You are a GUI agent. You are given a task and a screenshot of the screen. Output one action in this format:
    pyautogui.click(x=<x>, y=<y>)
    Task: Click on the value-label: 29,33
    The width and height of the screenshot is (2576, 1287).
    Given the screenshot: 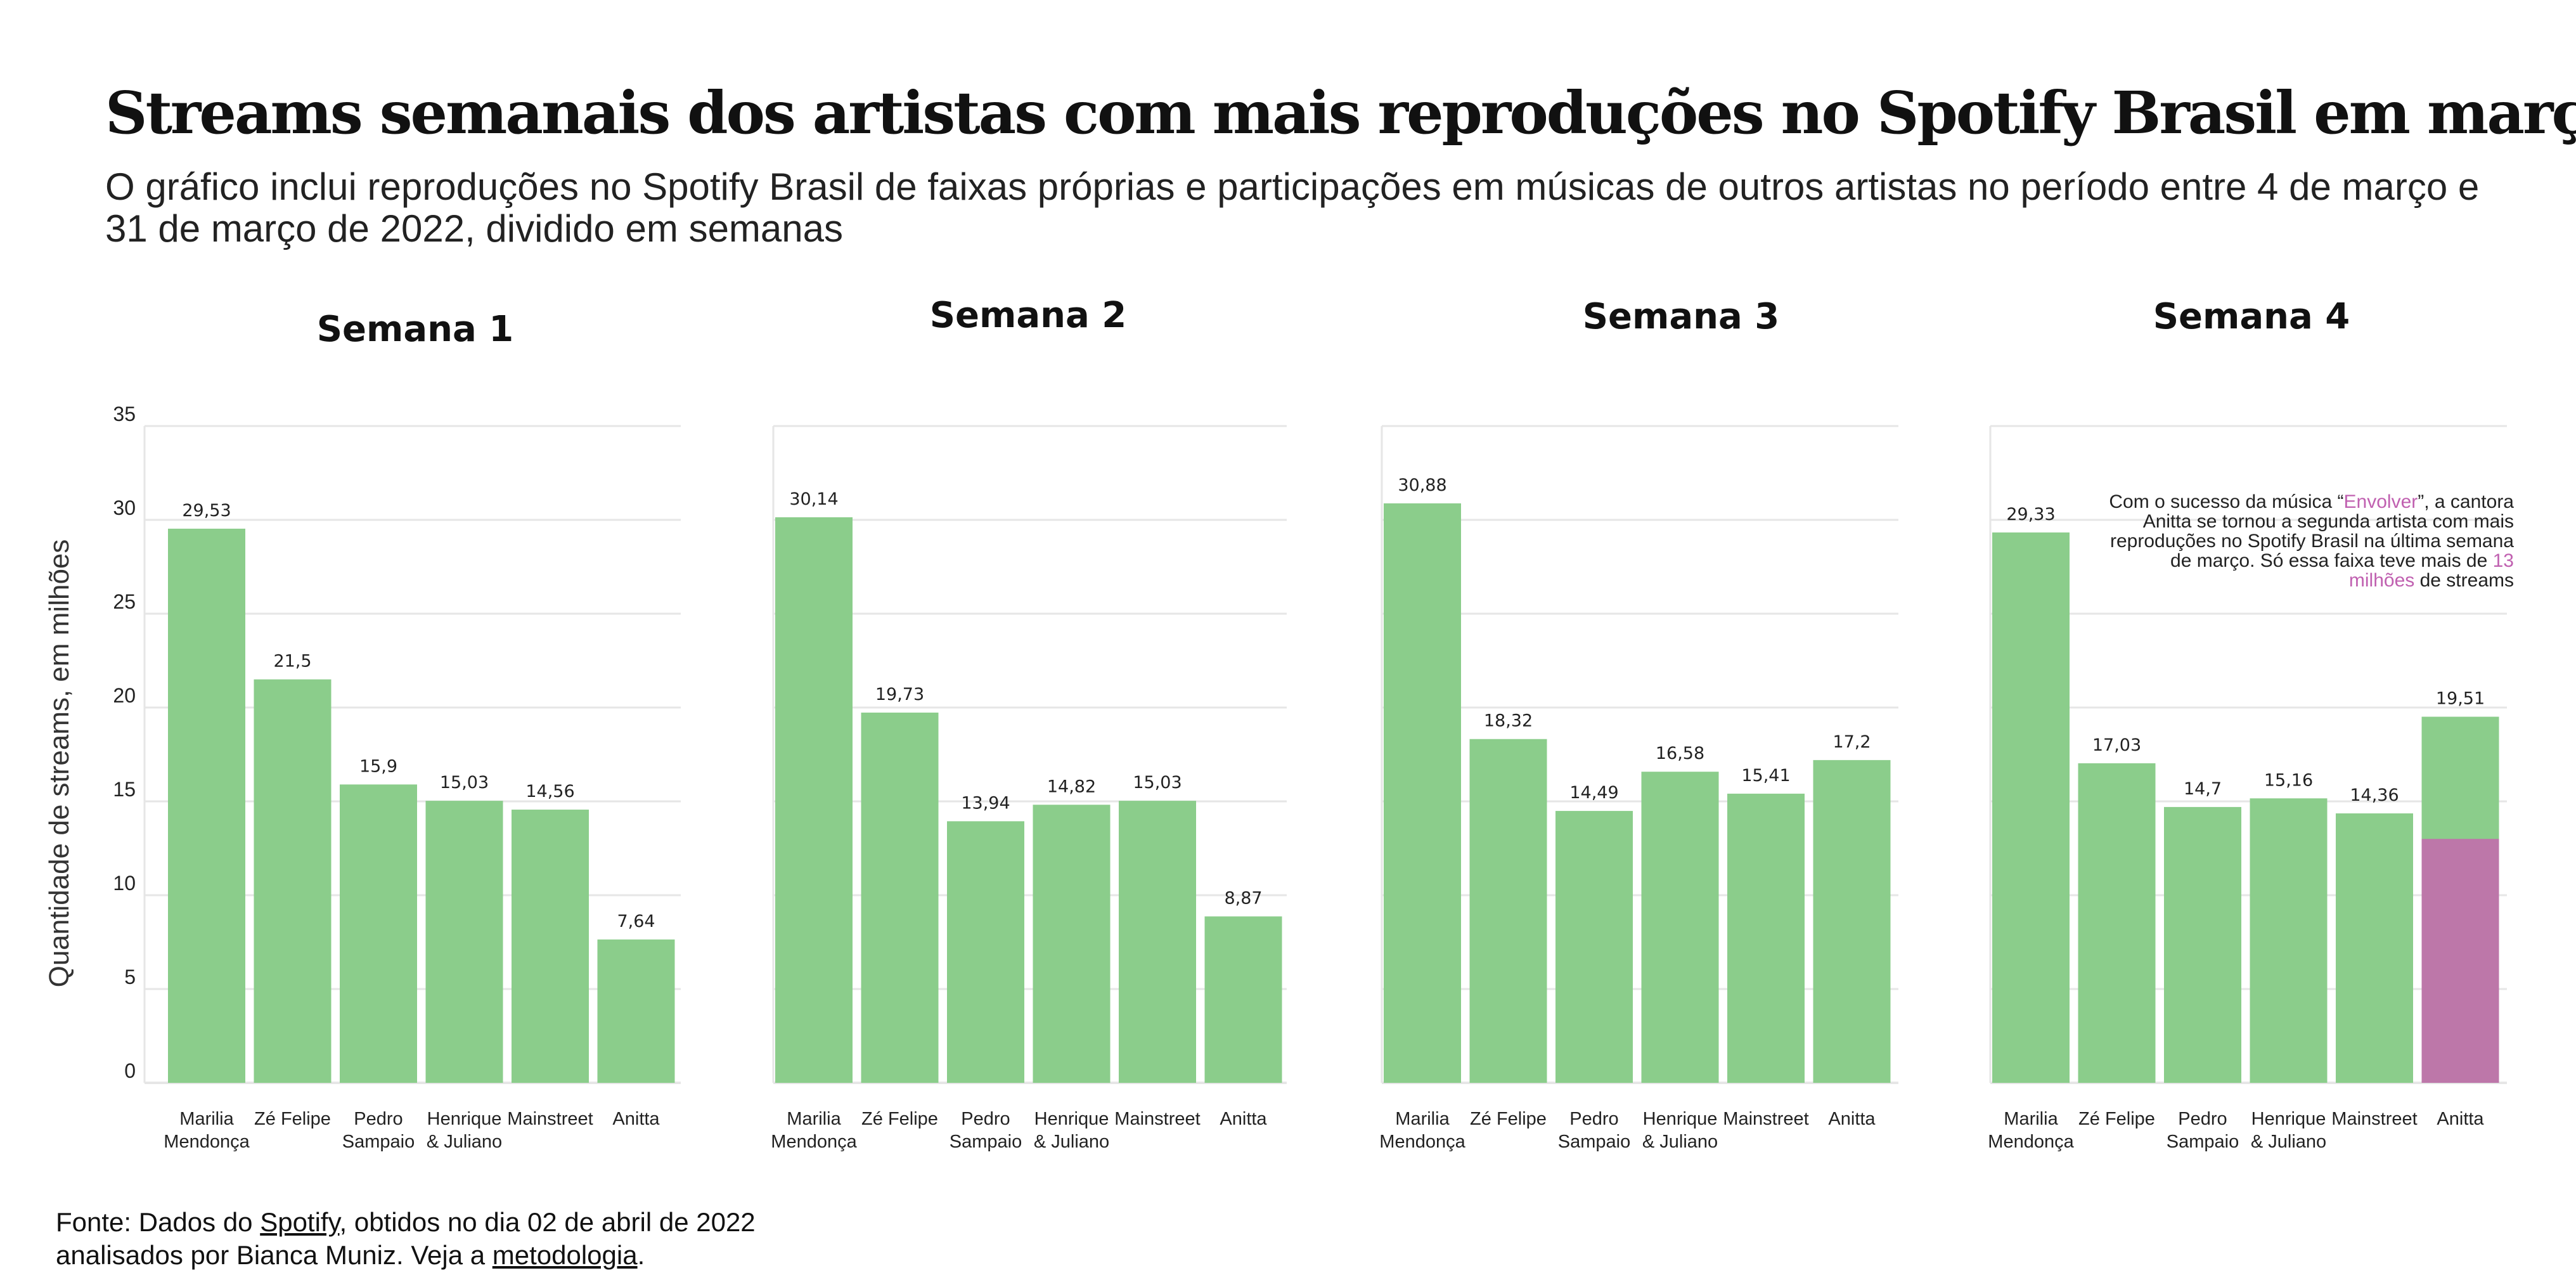 What is the action you would take?
    pyautogui.click(x=2030, y=514)
    